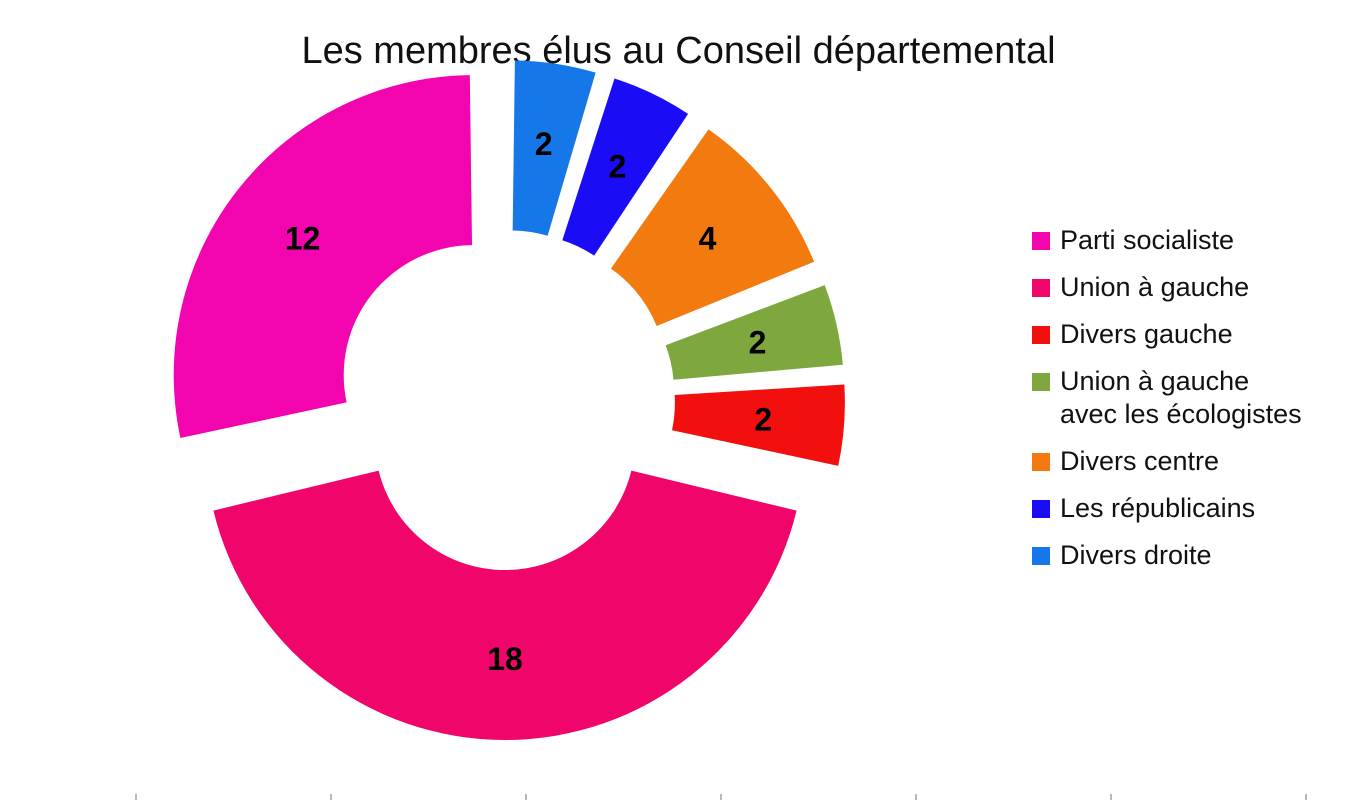  What do you see at coordinates (1146, 334) in the screenshot?
I see `legend-label: Divers gauche` at bounding box center [1146, 334].